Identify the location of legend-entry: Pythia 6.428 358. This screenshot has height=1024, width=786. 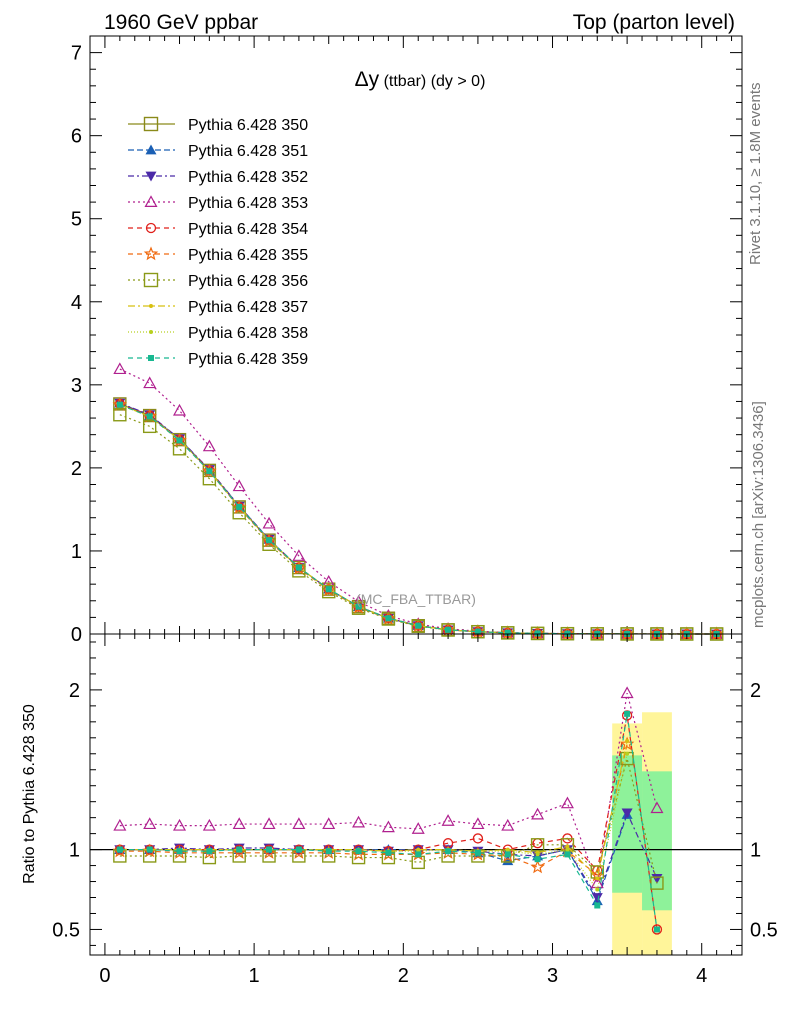
(218, 333).